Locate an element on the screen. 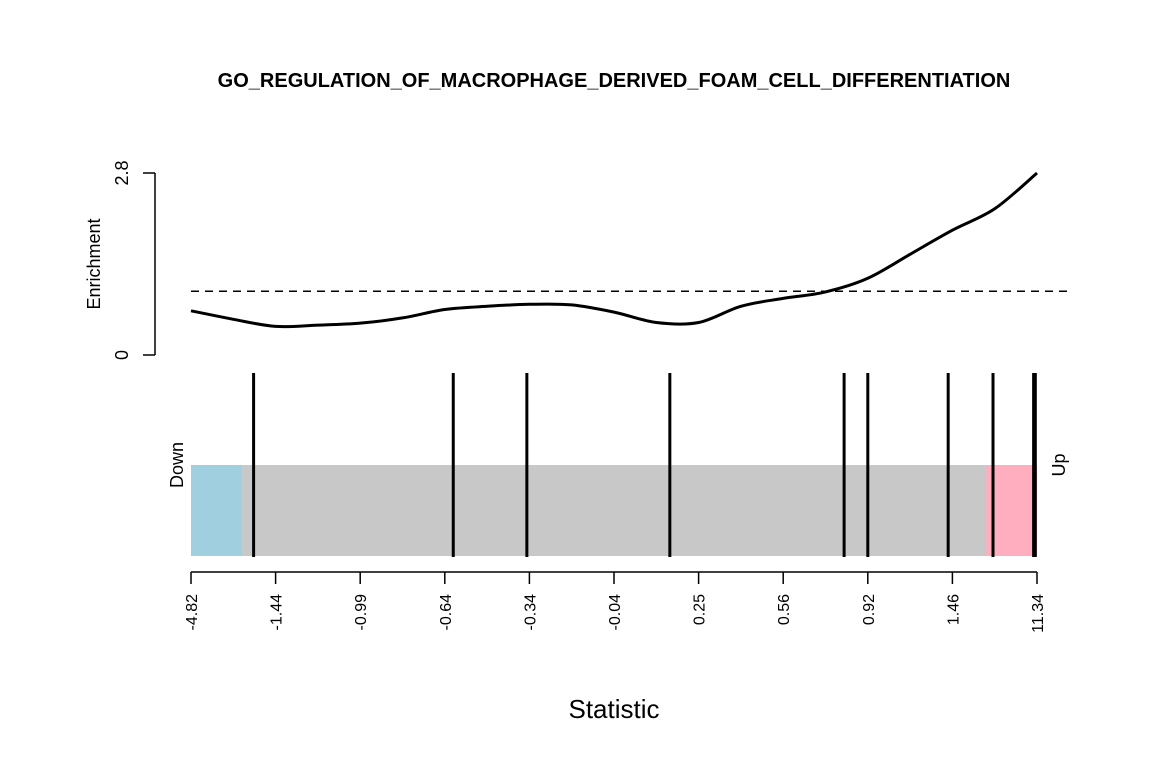 The height and width of the screenshot is (768, 1152). down-region is located at coordinates (216, 510).